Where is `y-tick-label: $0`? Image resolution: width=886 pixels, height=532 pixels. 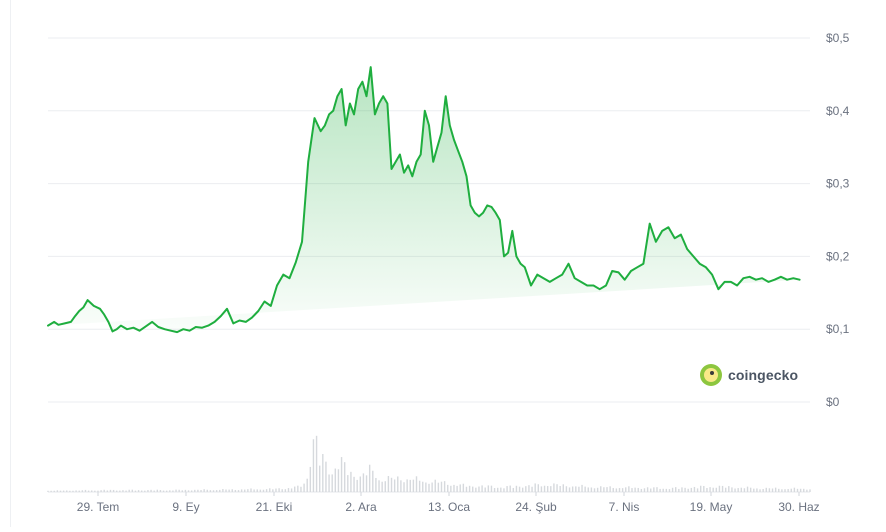
y-tick-label: $0 is located at coordinates (833, 402).